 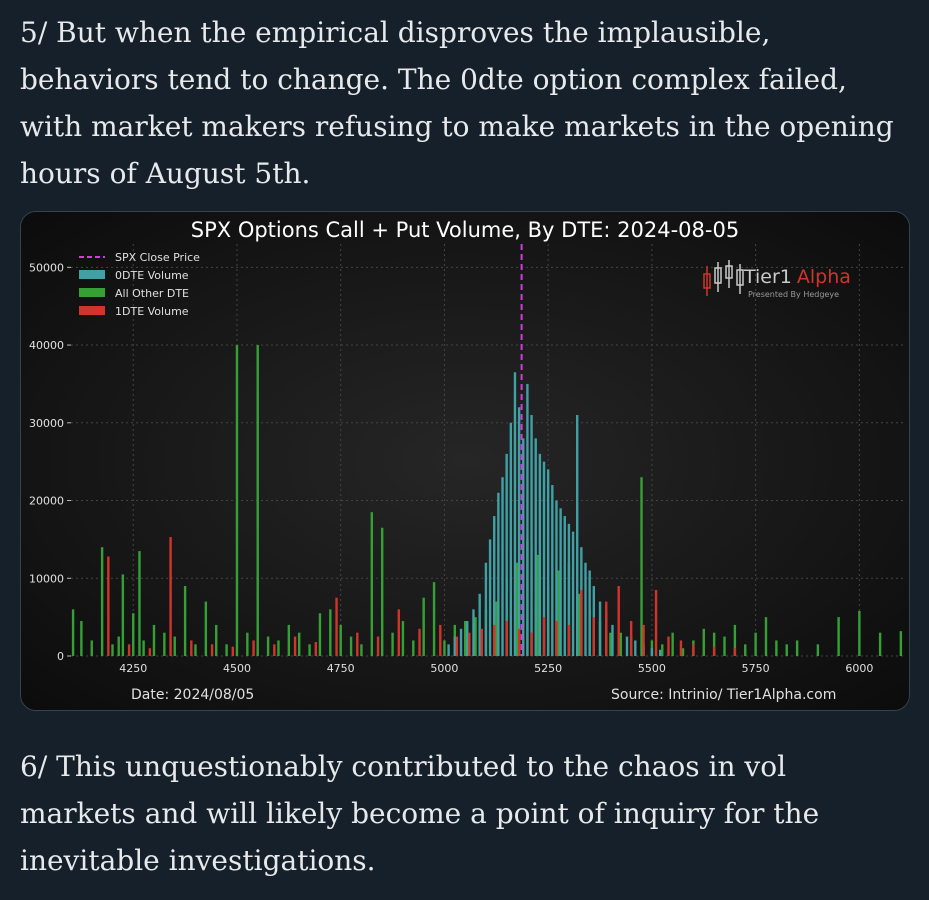 What do you see at coordinates (46, 578) in the screenshot?
I see `y-tick-label: 10000` at bounding box center [46, 578].